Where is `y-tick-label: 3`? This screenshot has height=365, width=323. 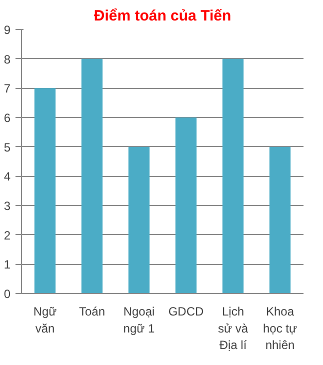 y-tick-label: 3 is located at coordinates (7, 206).